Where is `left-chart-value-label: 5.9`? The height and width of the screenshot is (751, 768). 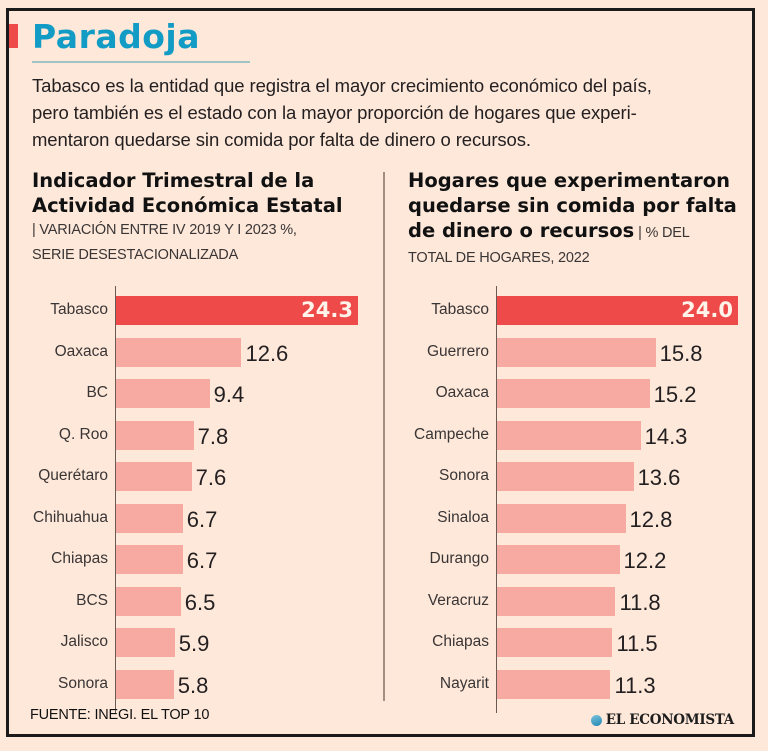
left-chart-value-label: 5.9 is located at coordinates (194, 643).